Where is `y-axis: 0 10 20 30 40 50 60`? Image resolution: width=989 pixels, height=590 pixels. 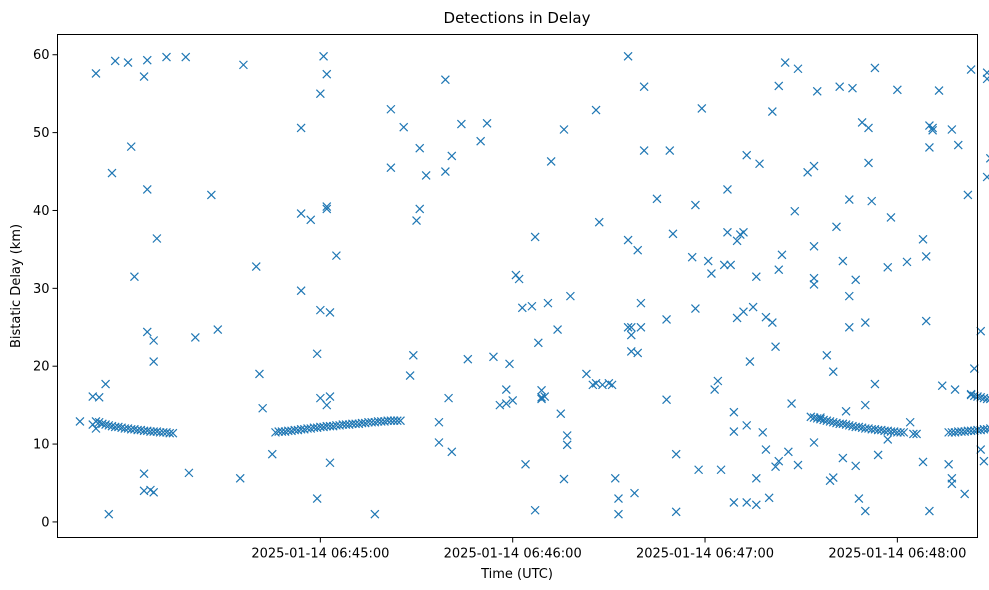
y-axis: 0 10 20 30 40 50 60 is located at coordinates (45, 289).